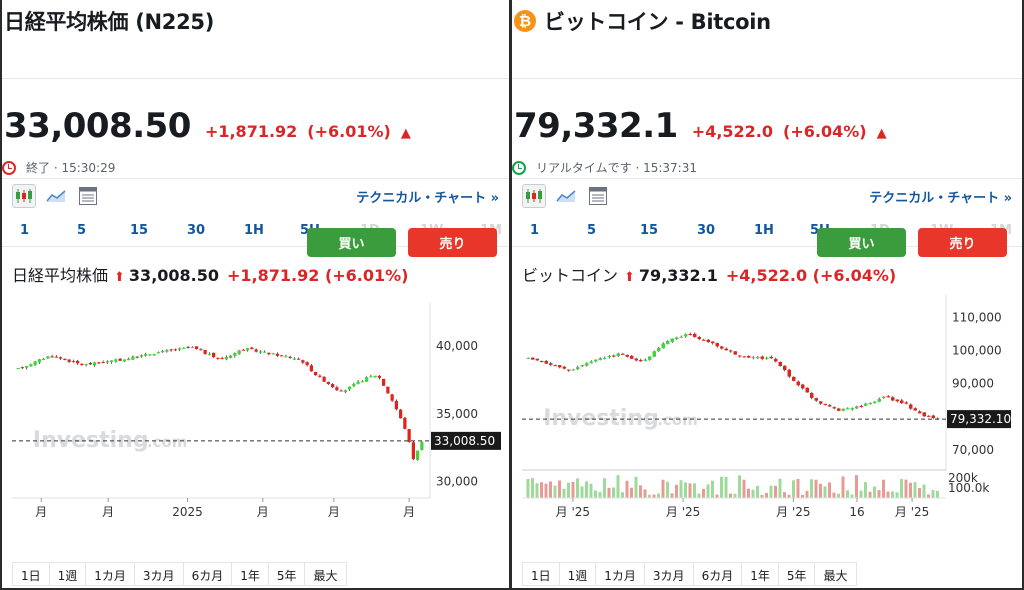  I want to click on chart-change: +4,522.0 (+6.04%), so click(811, 275).